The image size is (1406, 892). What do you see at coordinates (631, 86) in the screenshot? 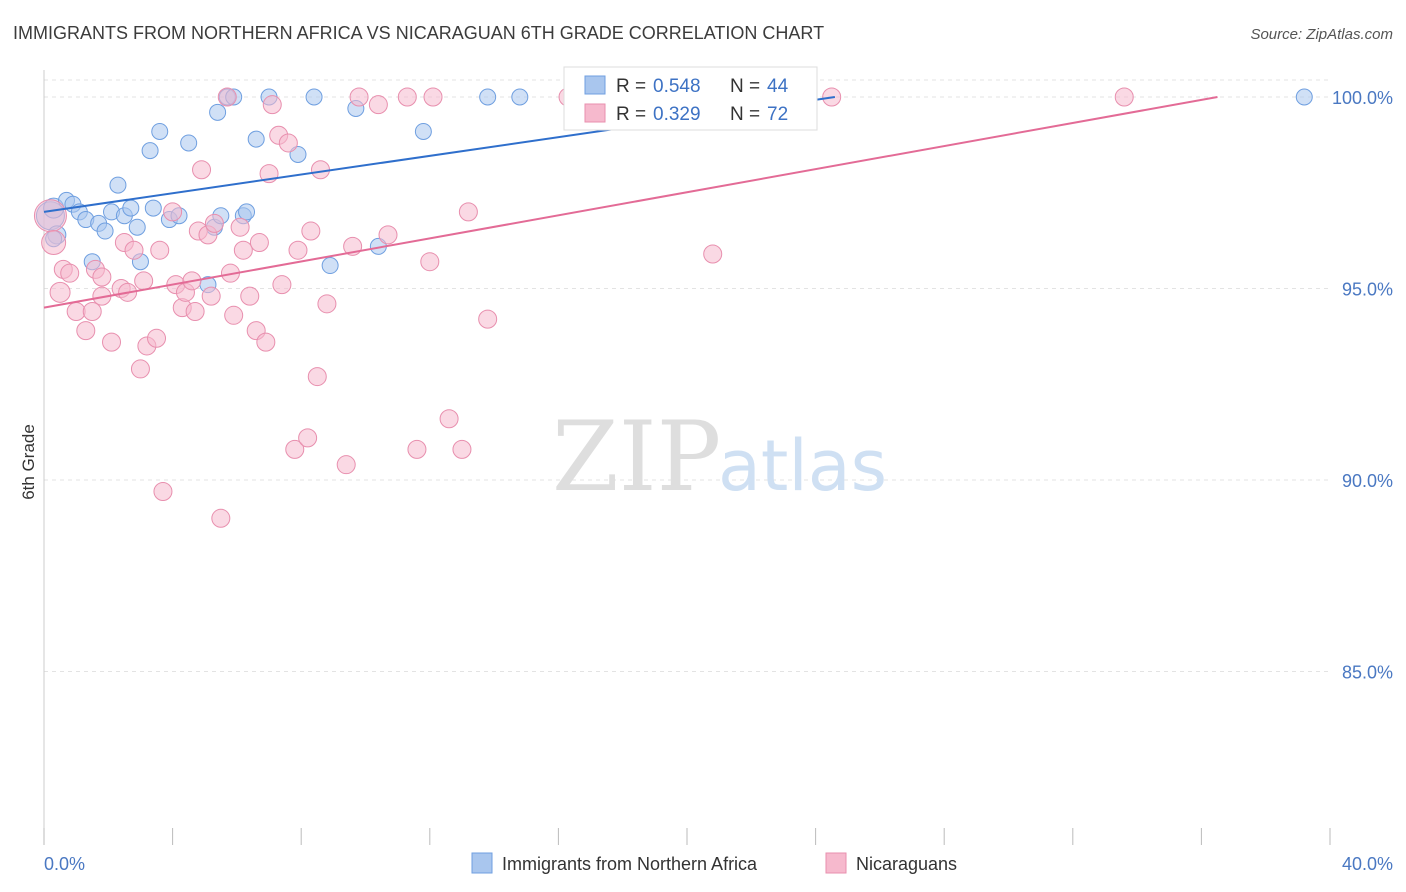
I see `legend-r-label-1: R =` at bounding box center [631, 86].